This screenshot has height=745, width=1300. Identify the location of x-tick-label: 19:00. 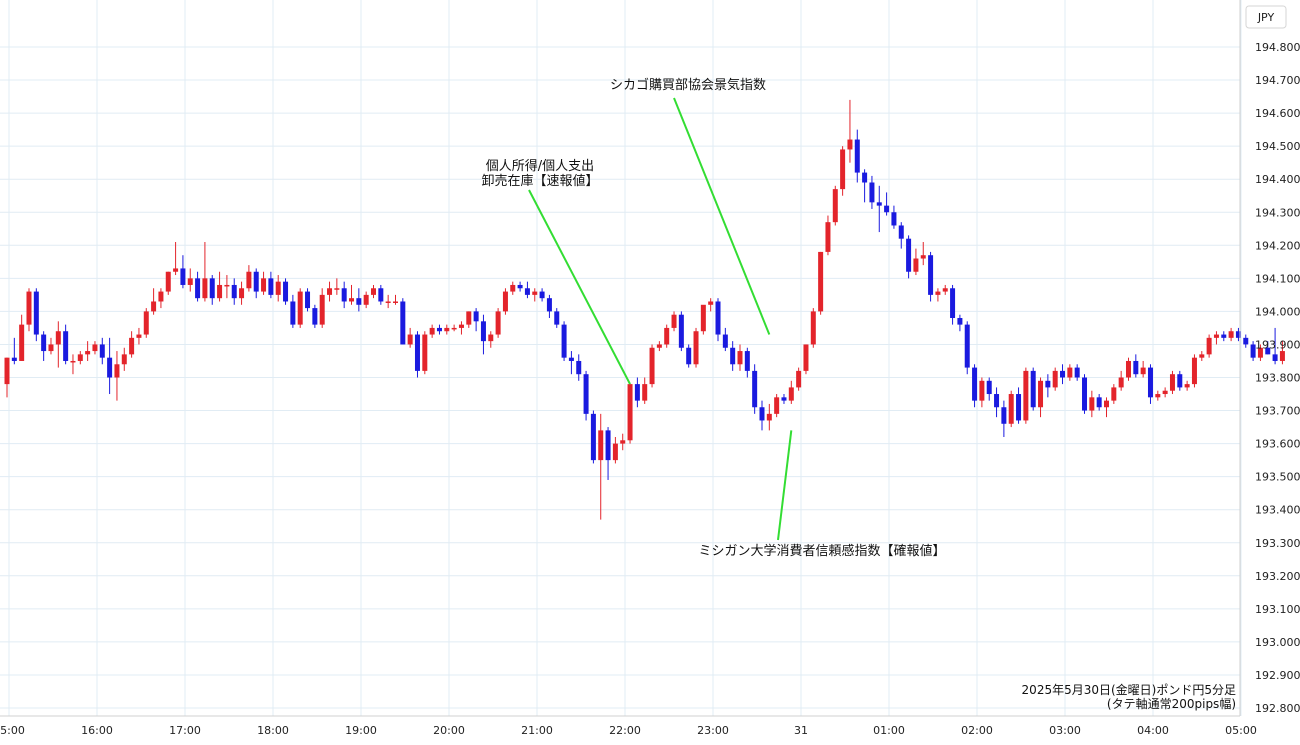
(361, 730).